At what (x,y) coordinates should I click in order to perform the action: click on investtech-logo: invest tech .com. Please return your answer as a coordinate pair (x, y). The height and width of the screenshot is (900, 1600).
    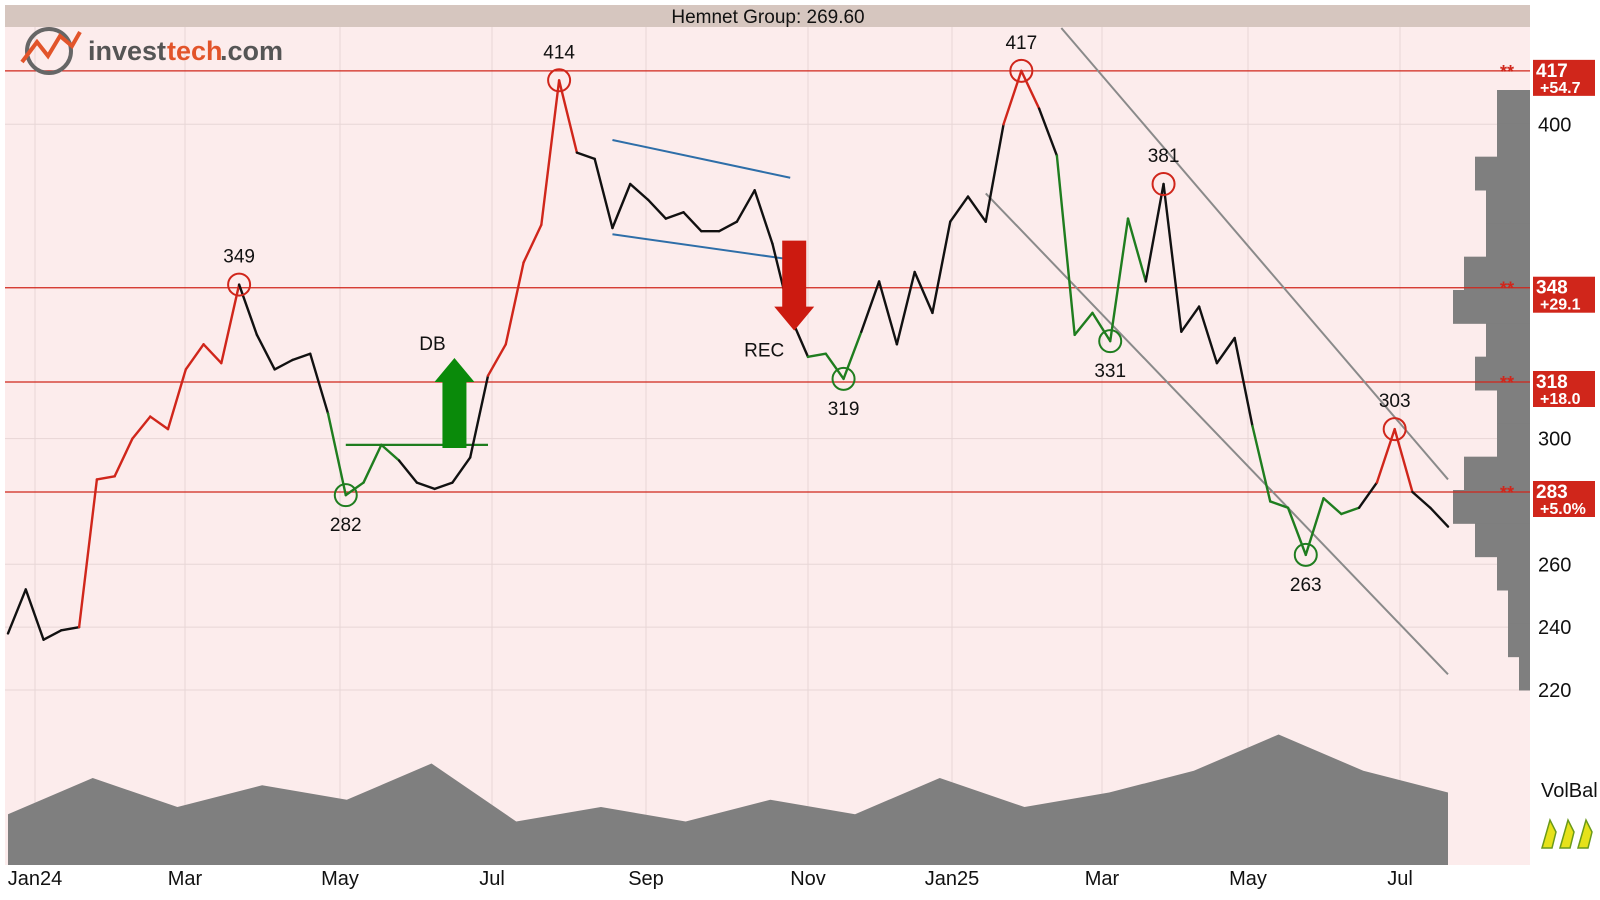
    Looking at the image, I should click on (151, 51).